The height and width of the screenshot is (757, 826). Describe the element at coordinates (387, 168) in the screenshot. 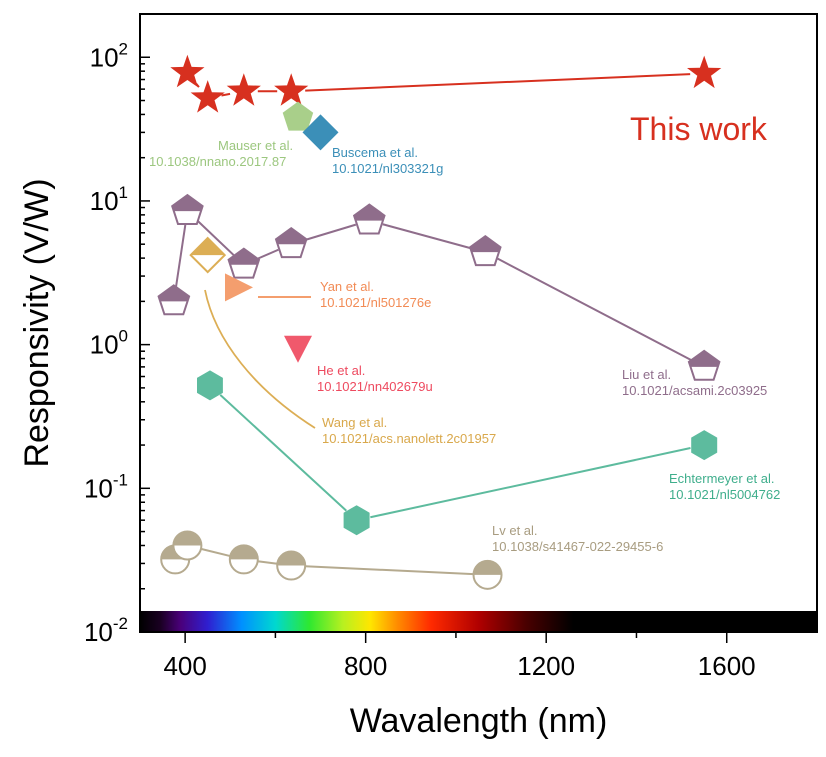

I see `label-buscema-et-al-doi: 10.1021/nl303321g` at that location.